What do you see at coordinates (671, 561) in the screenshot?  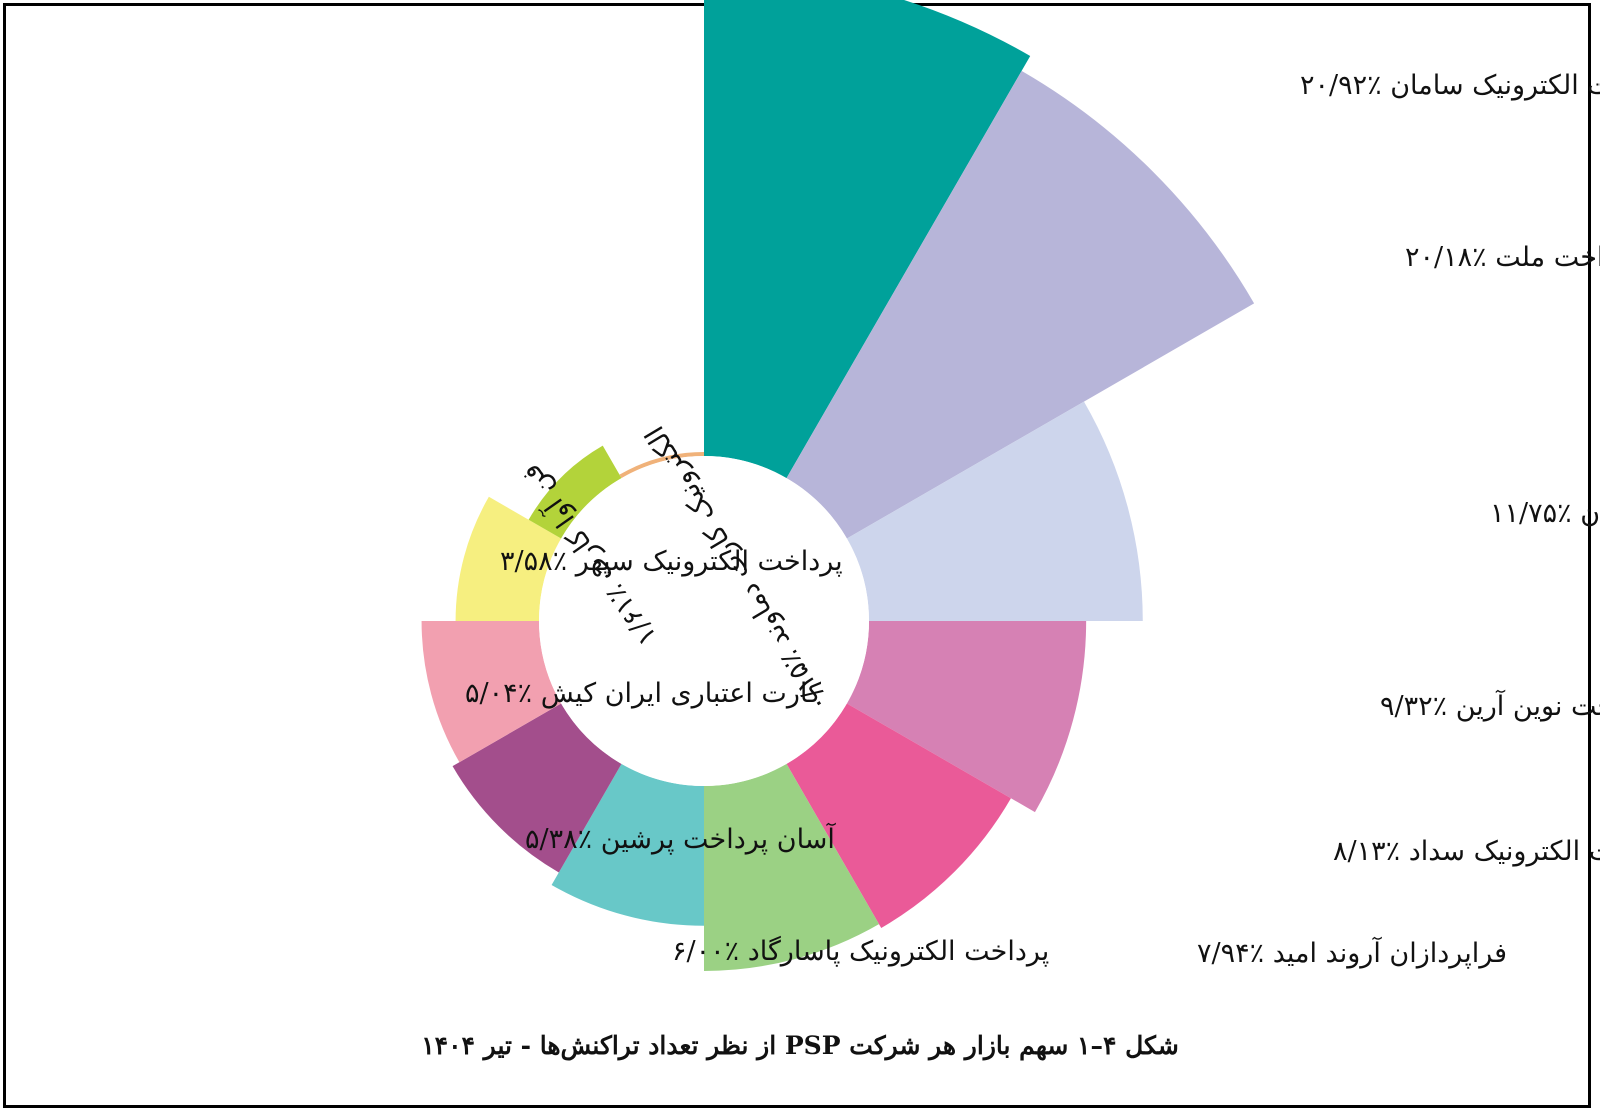 I see `label-10: پرداخت الکترونیک سپهر ٪۳/۵۸` at bounding box center [671, 561].